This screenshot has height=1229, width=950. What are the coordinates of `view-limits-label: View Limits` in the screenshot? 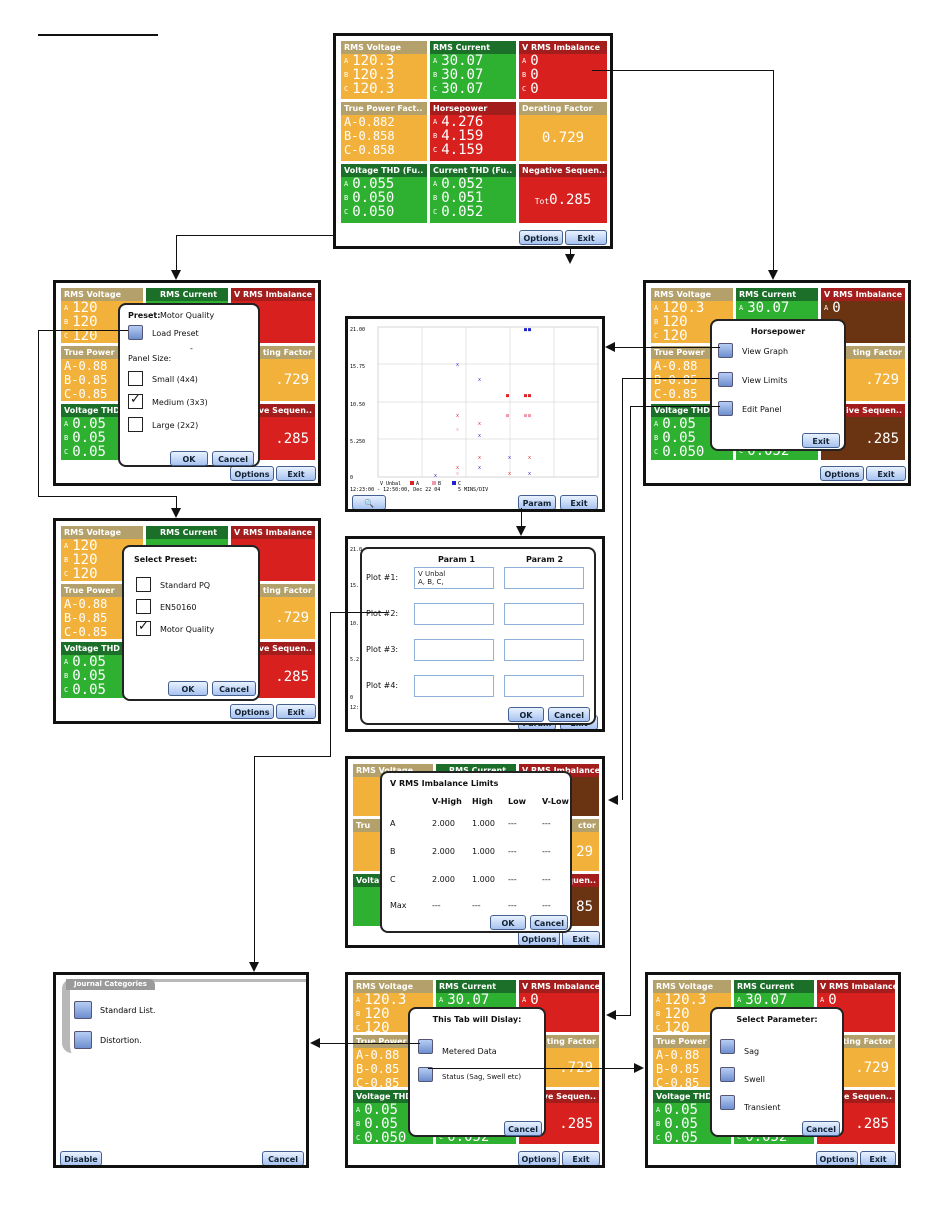 It's located at (765, 380).